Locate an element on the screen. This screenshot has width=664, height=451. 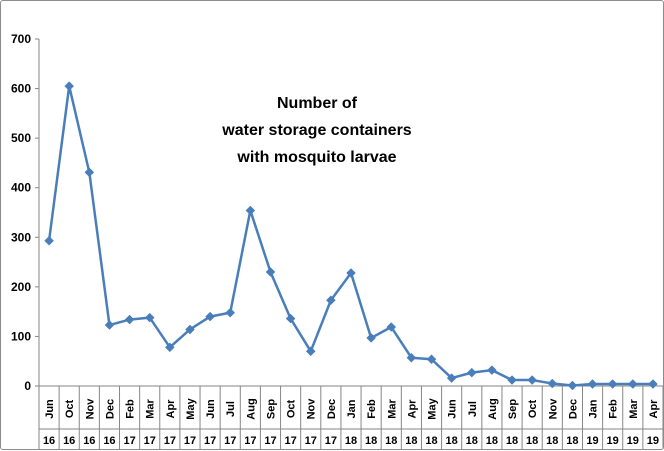
y-tick-label: 500 is located at coordinates (21, 138).